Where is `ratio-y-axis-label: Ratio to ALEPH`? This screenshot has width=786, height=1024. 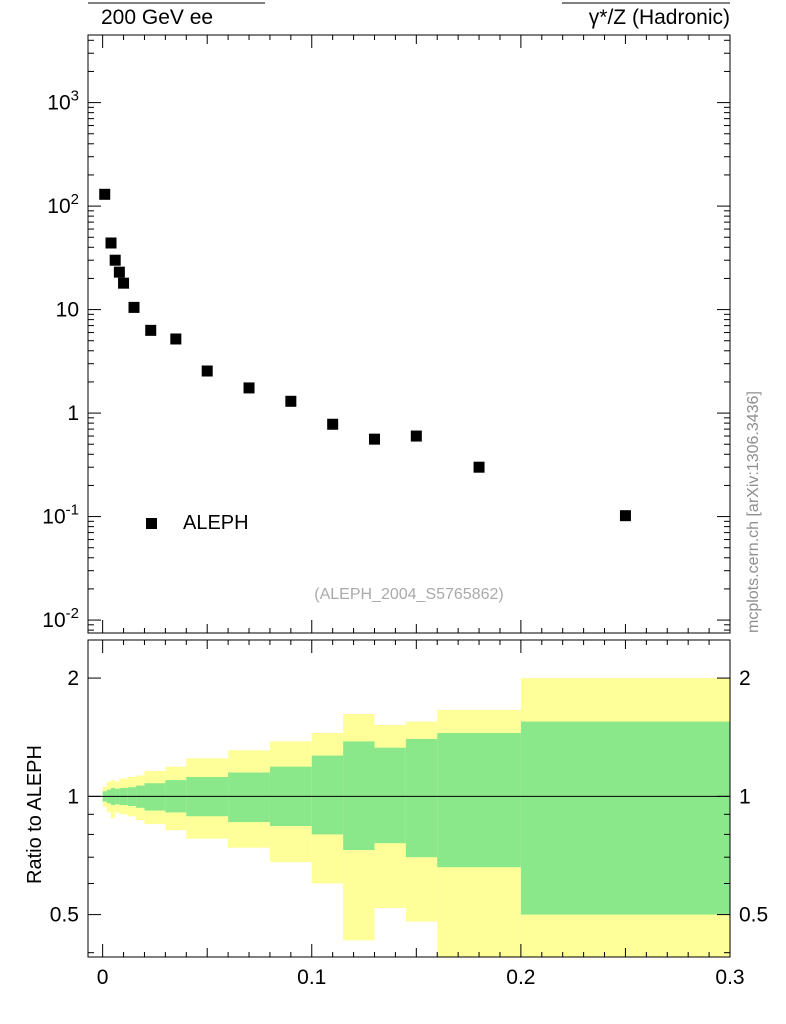 ratio-y-axis-label: Ratio to ALEPH is located at coordinates (35, 814).